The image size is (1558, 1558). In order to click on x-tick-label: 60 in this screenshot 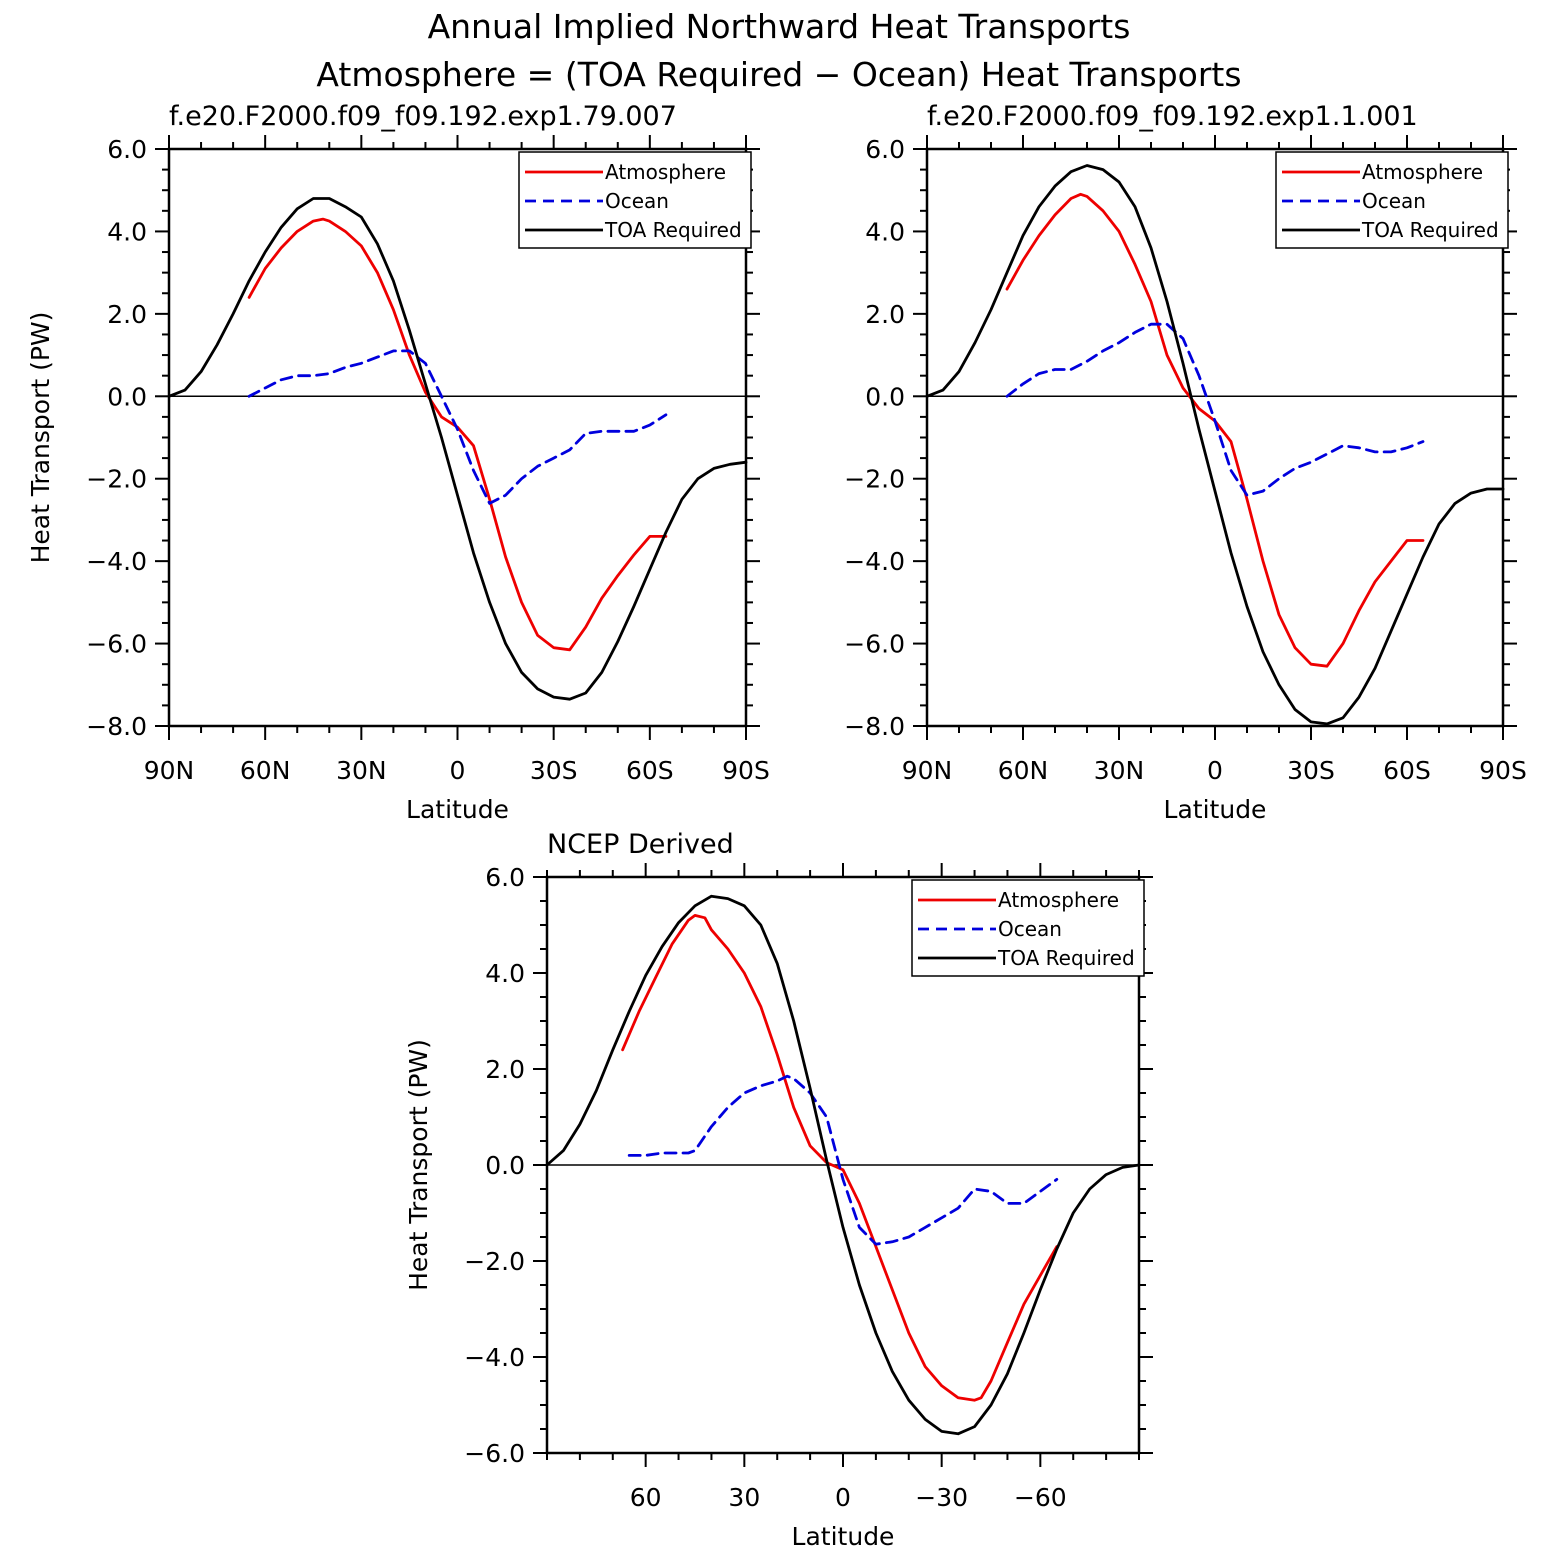, I will do `click(646, 1497)`.